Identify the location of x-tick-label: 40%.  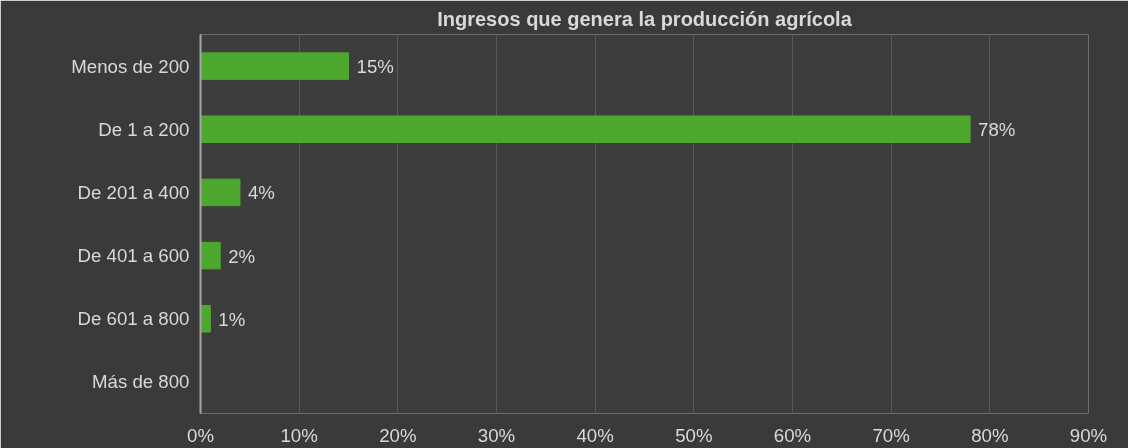
(595, 435).